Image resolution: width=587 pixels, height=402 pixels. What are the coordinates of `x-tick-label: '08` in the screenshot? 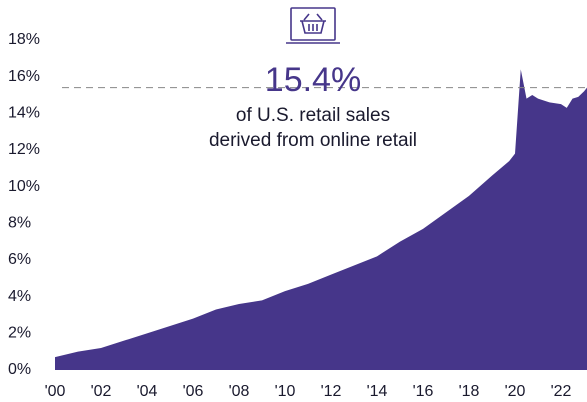 It's located at (239, 391).